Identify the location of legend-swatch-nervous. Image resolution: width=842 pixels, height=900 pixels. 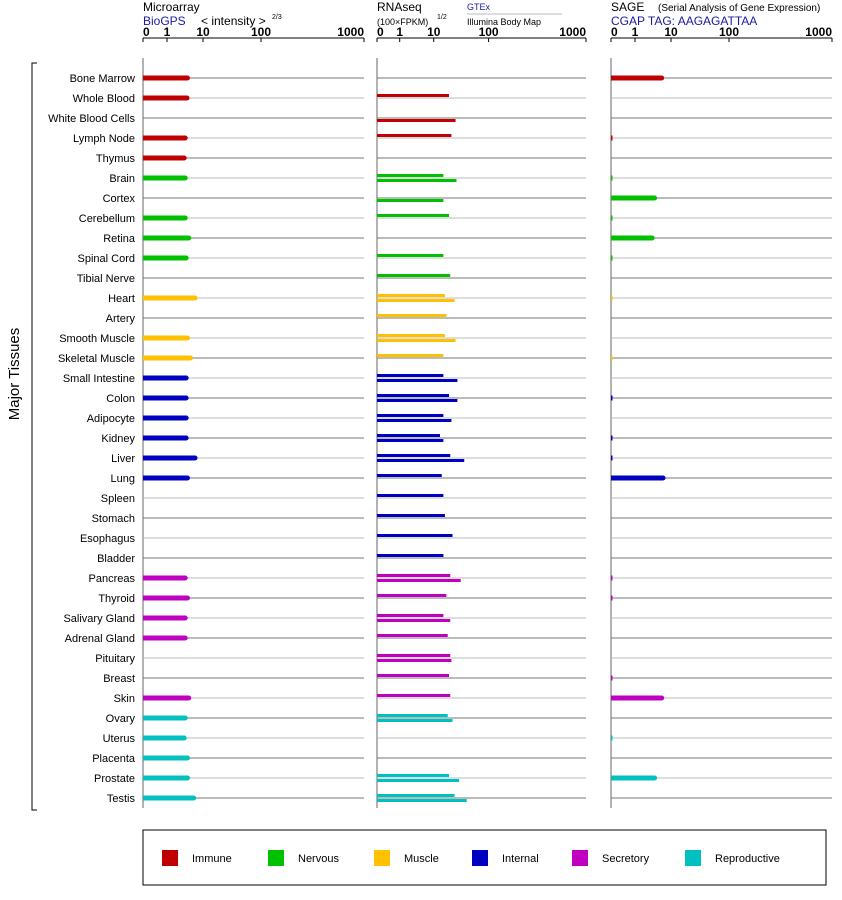
(276, 858).